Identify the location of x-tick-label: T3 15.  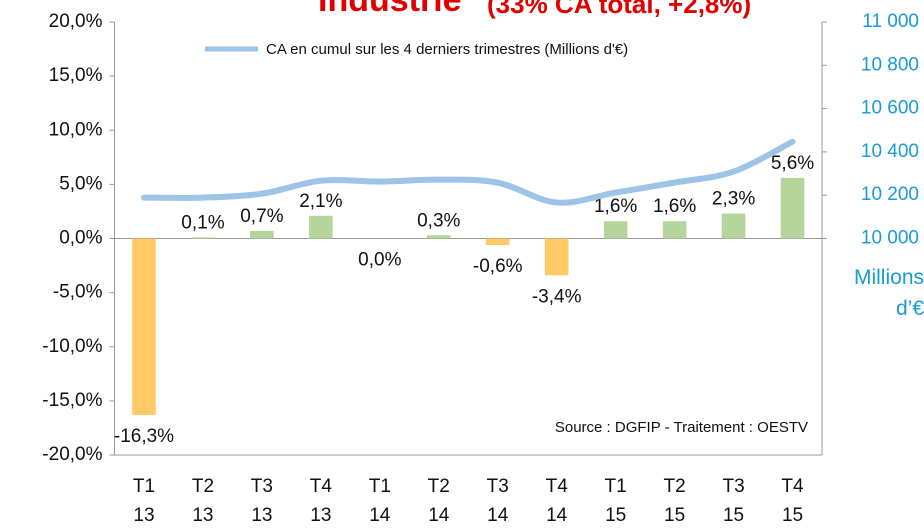
(733, 501).